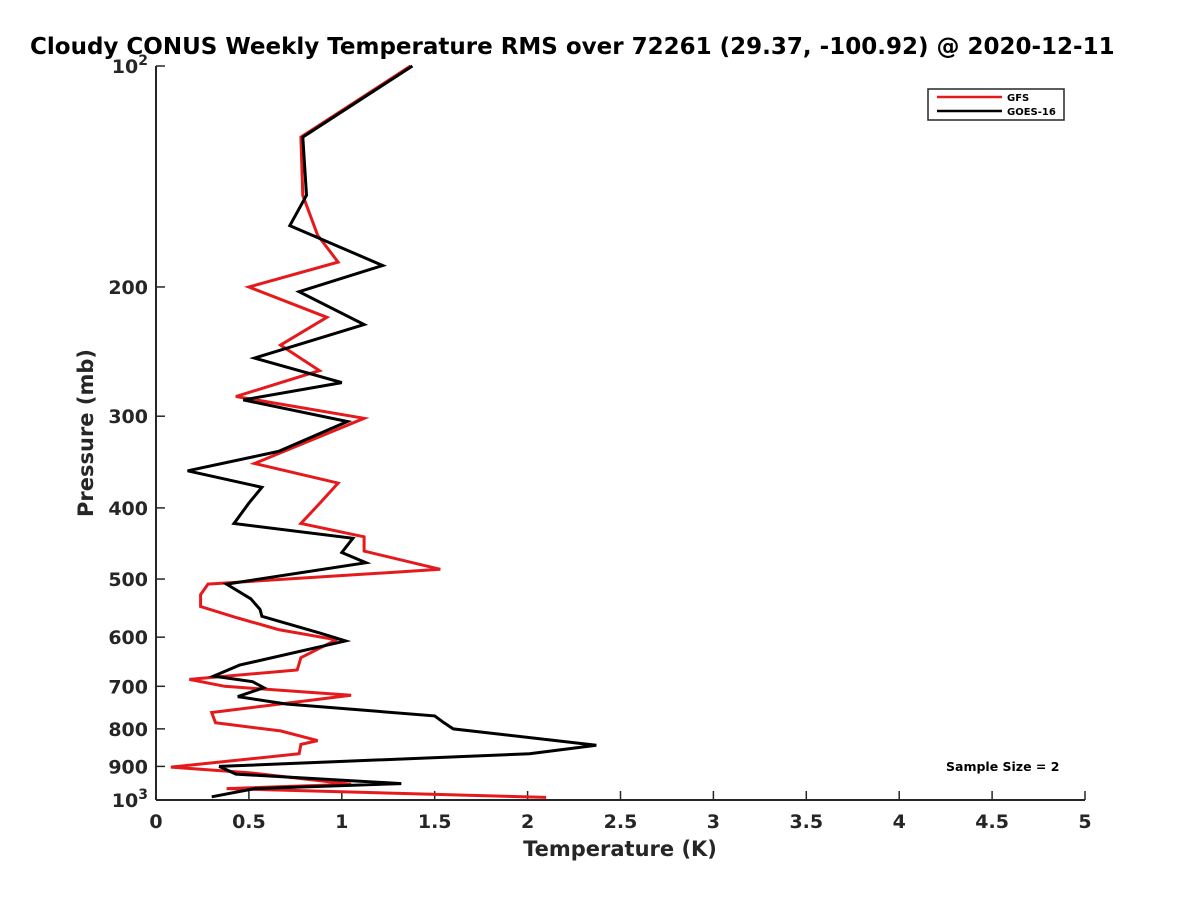 This screenshot has height=900, width=1200. I want to click on y-tick-label: 300, so click(128, 417).